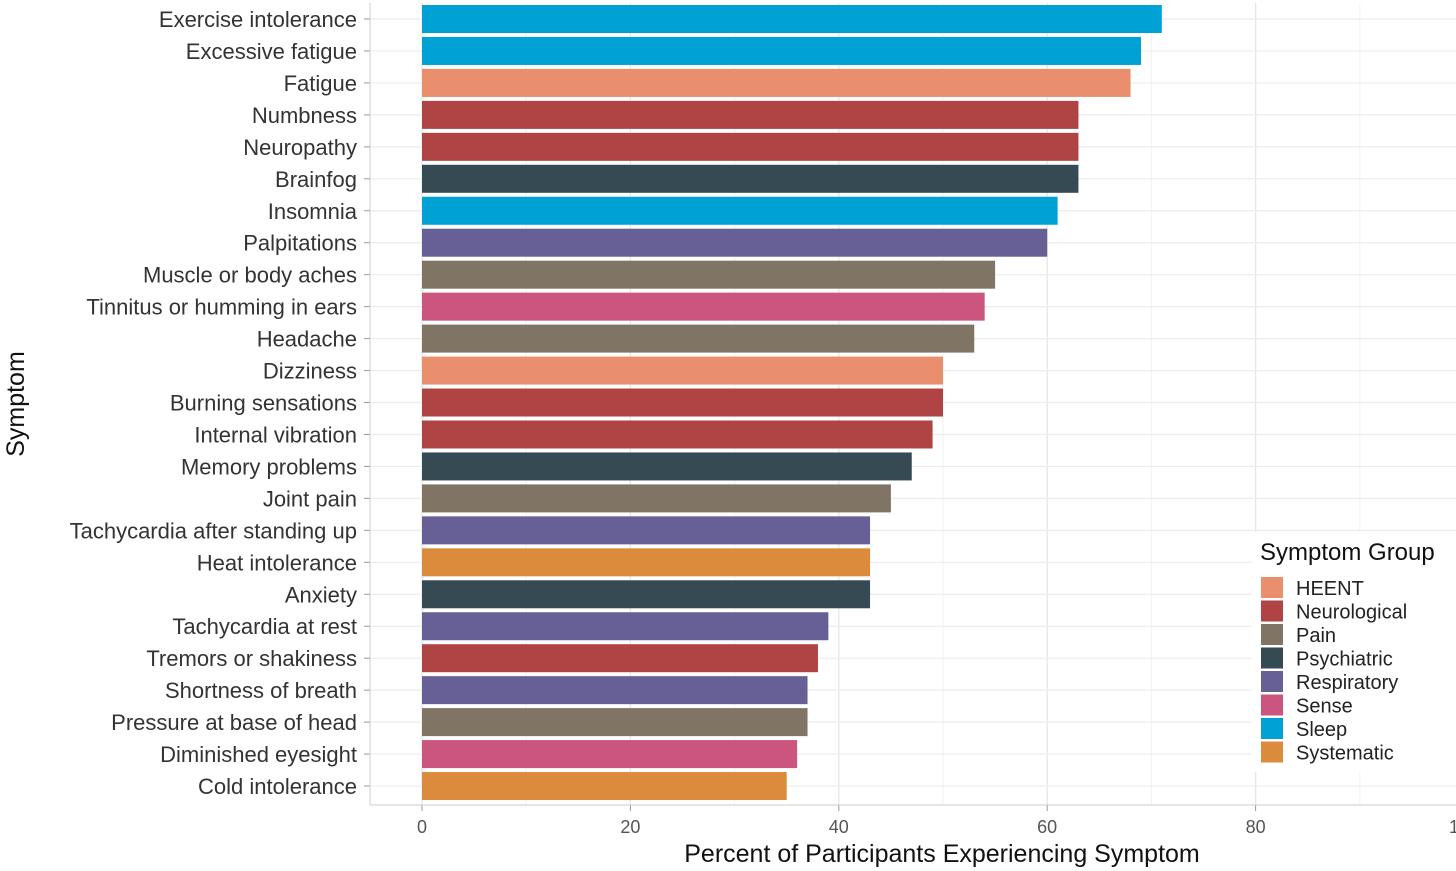 The width and height of the screenshot is (1456, 871). I want to click on x-tick-label: 0, so click(422, 827).